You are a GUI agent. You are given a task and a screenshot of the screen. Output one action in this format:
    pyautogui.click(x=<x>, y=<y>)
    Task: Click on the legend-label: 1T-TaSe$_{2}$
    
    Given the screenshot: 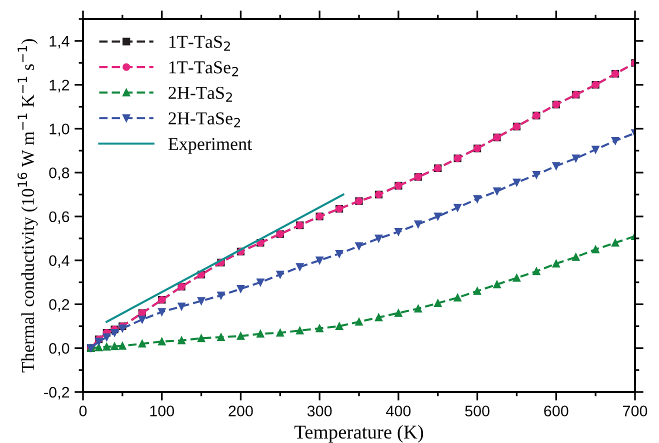 What is the action you would take?
    pyautogui.click(x=203, y=68)
    